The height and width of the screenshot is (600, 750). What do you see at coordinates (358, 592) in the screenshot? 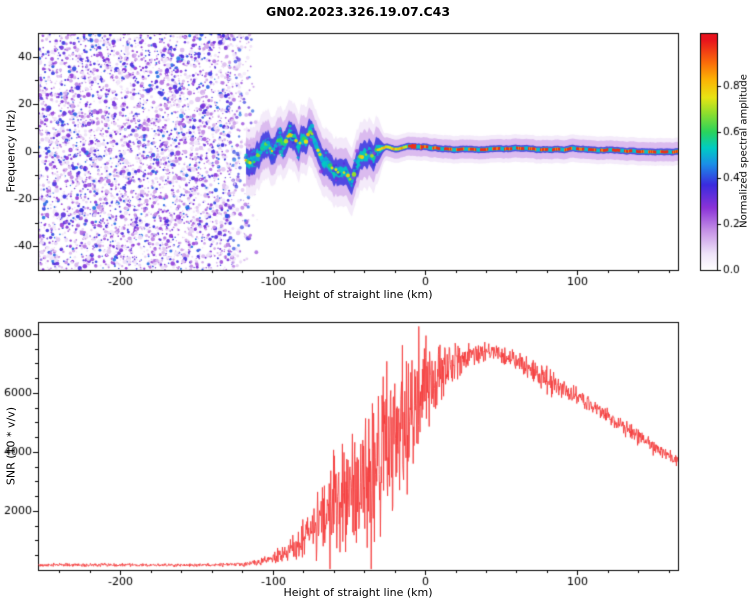
I see `bottom-xaxis-label: Height of straight line (km)` at bounding box center [358, 592].